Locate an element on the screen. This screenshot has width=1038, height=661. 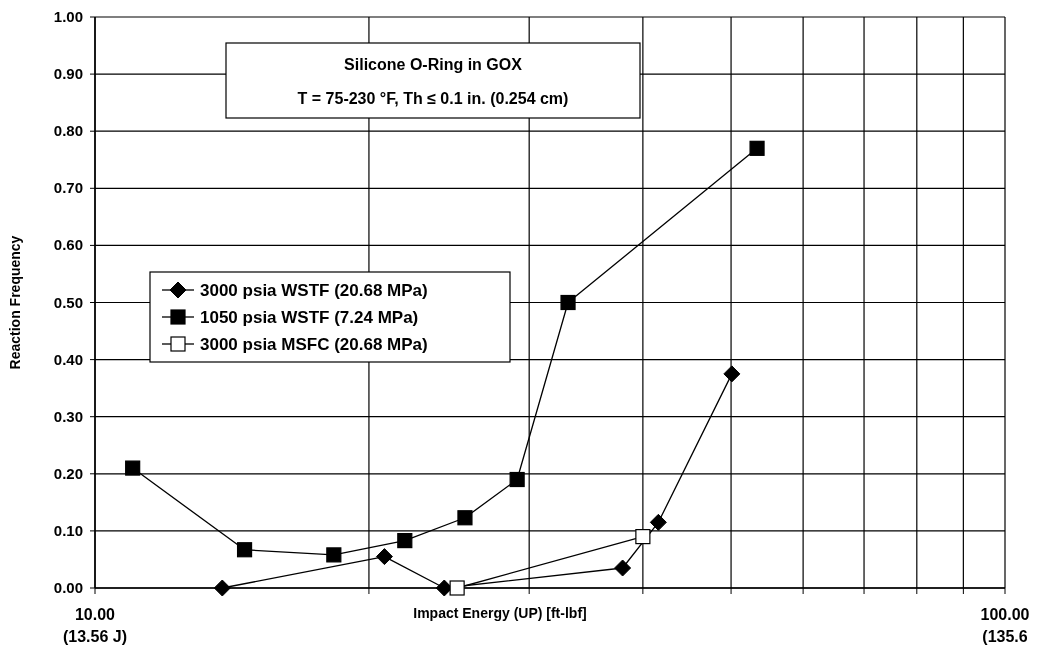
y-tick-label: 0.50 is located at coordinates (68, 302).